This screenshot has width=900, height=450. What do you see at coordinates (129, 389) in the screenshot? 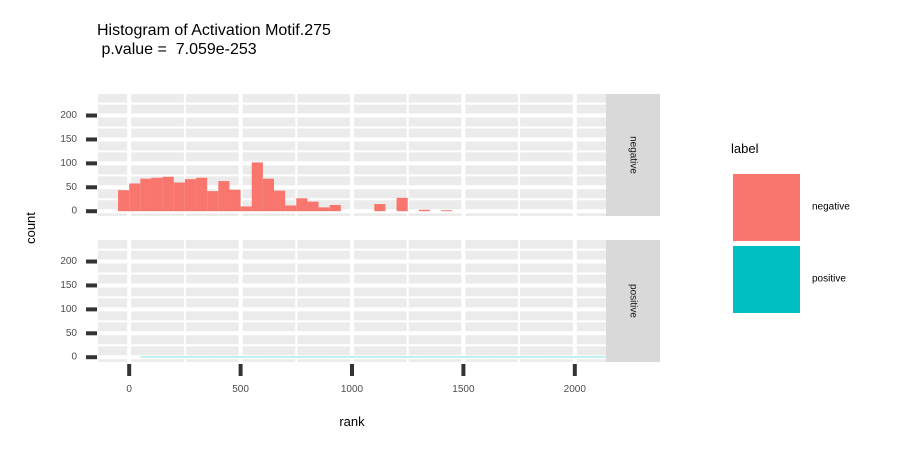
I see `x-tick-label: 0` at bounding box center [129, 389].